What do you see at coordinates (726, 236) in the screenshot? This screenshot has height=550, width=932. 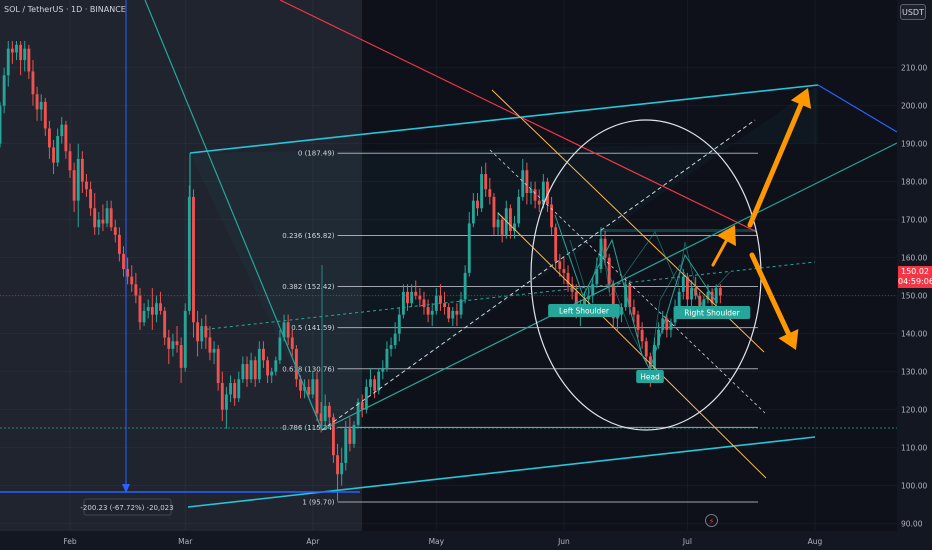 I see `arrow-head-icon` at bounding box center [726, 236].